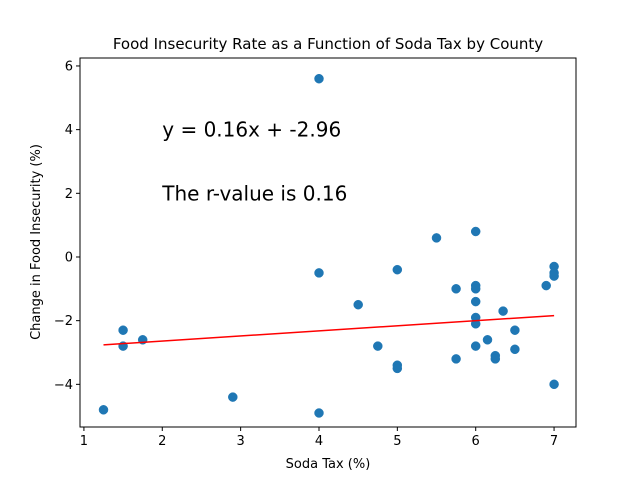 Image resolution: width=640 pixels, height=480 pixels. Describe the element at coordinates (240, 441) in the screenshot. I see `x-tick-label: 3` at that location.